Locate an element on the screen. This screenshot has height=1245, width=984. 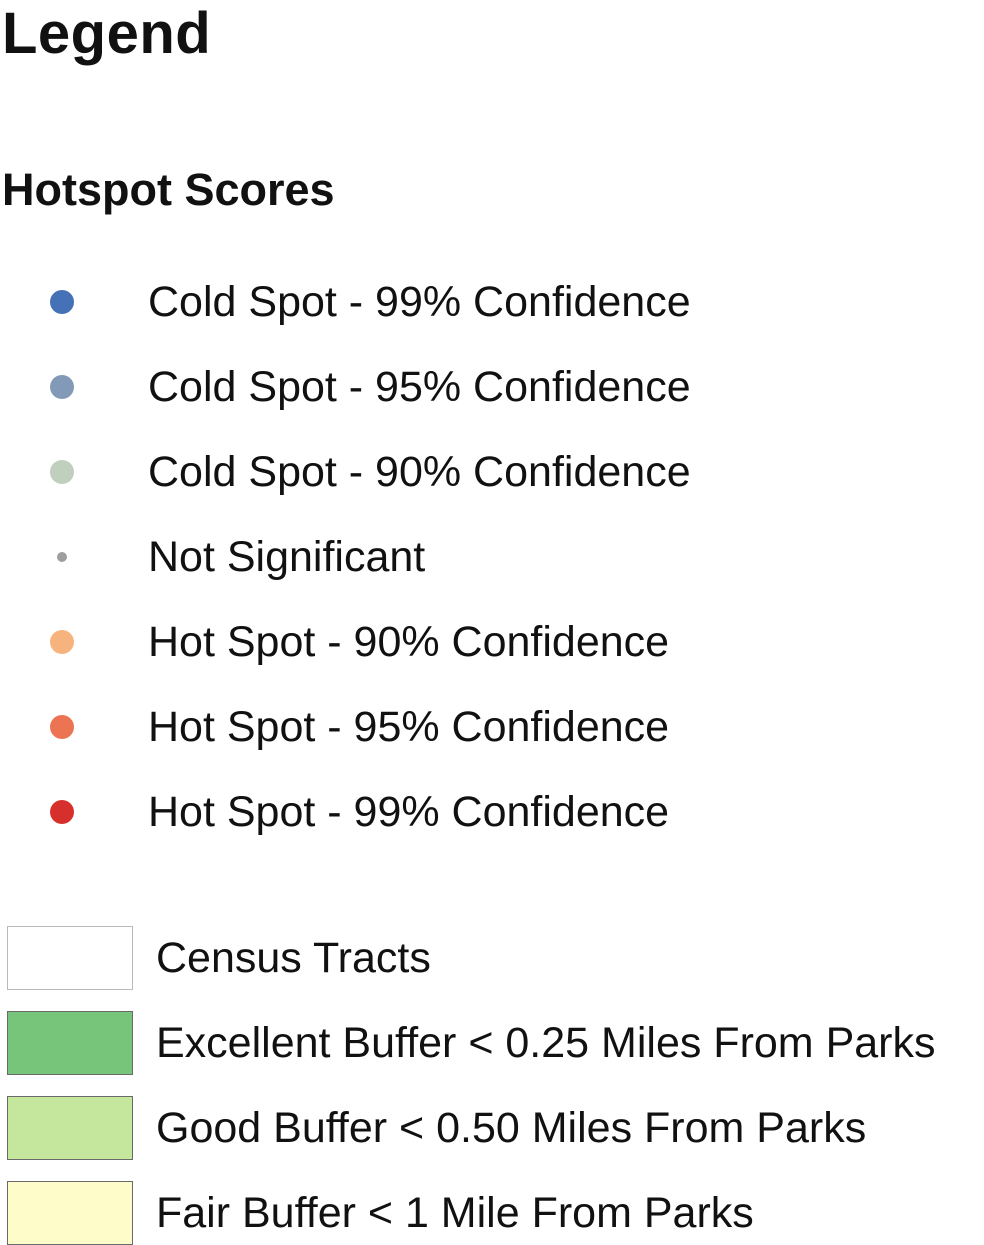
legend-item-not-significant: Not Significant is located at coordinates (492, 557).